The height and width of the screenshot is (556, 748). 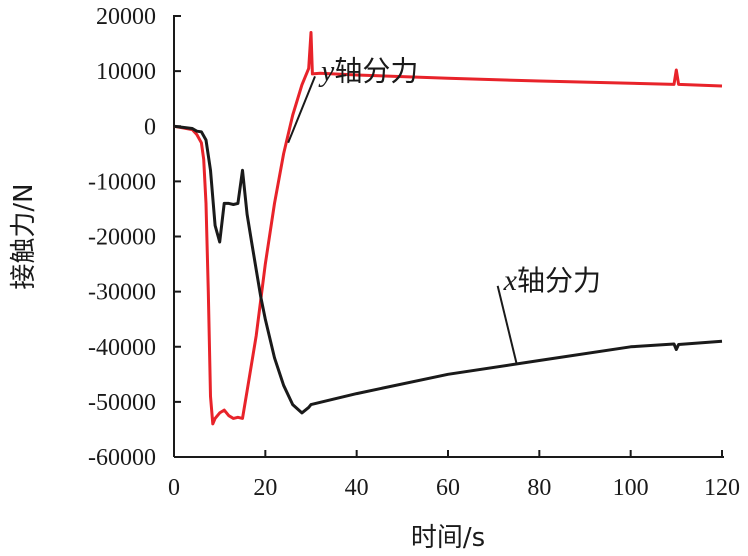 What do you see at coordinates (631, 488) in the screenshot?
I see `x-tick-label: 100` at bounding box center [631, 488].